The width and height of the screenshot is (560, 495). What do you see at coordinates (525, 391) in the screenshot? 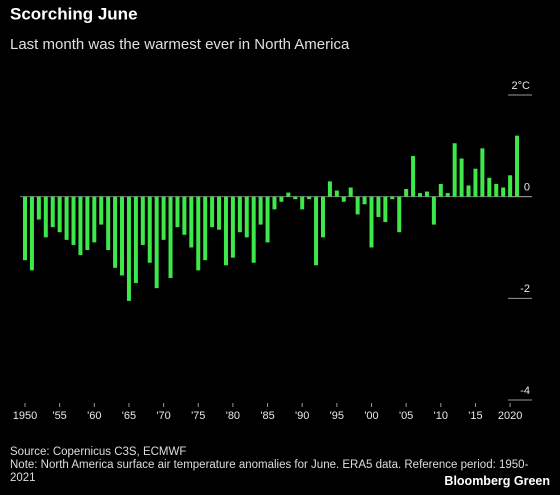
I see `y-tick-label: -4` at bounding box center [525, 391].